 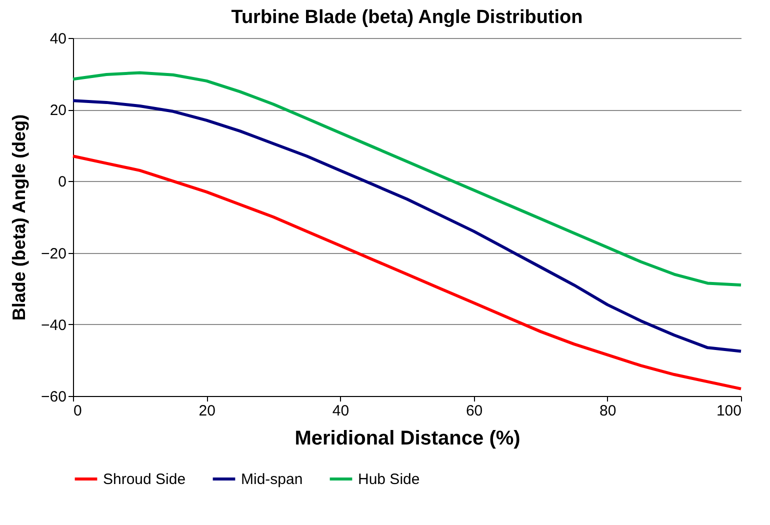 What do you see at coordinates (207, 411) in the screenshot?
I see `x-tick-label: 20` at bounding box center [207, 411].